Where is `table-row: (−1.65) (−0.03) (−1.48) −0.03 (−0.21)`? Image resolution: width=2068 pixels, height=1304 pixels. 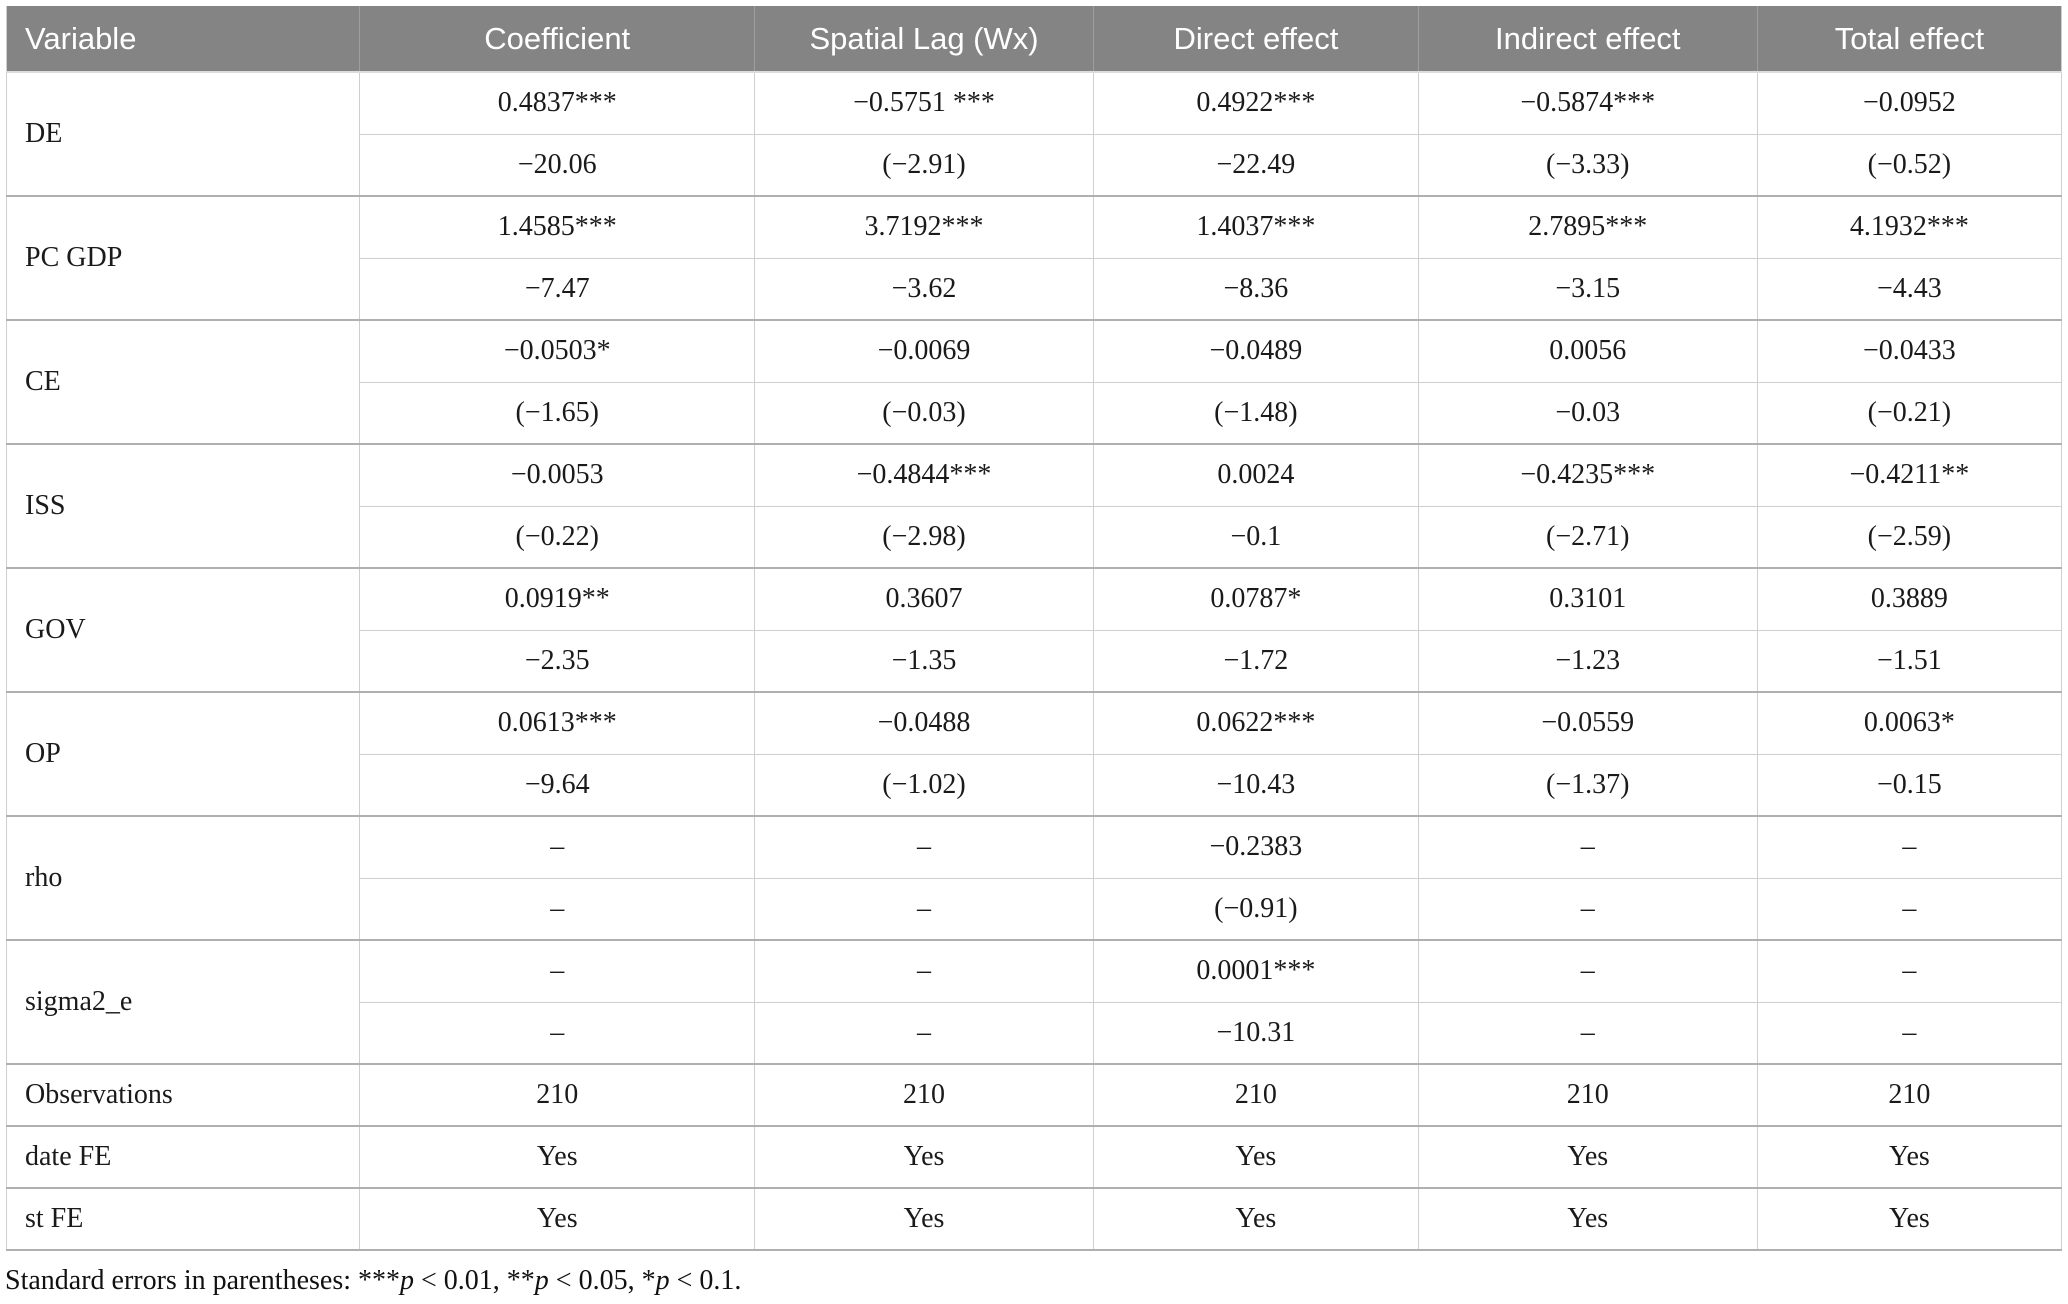 table-row: (−1.65) (−0.03) (−1.48) −0.03 (−0.21) is located at coordinates (1034, 413).